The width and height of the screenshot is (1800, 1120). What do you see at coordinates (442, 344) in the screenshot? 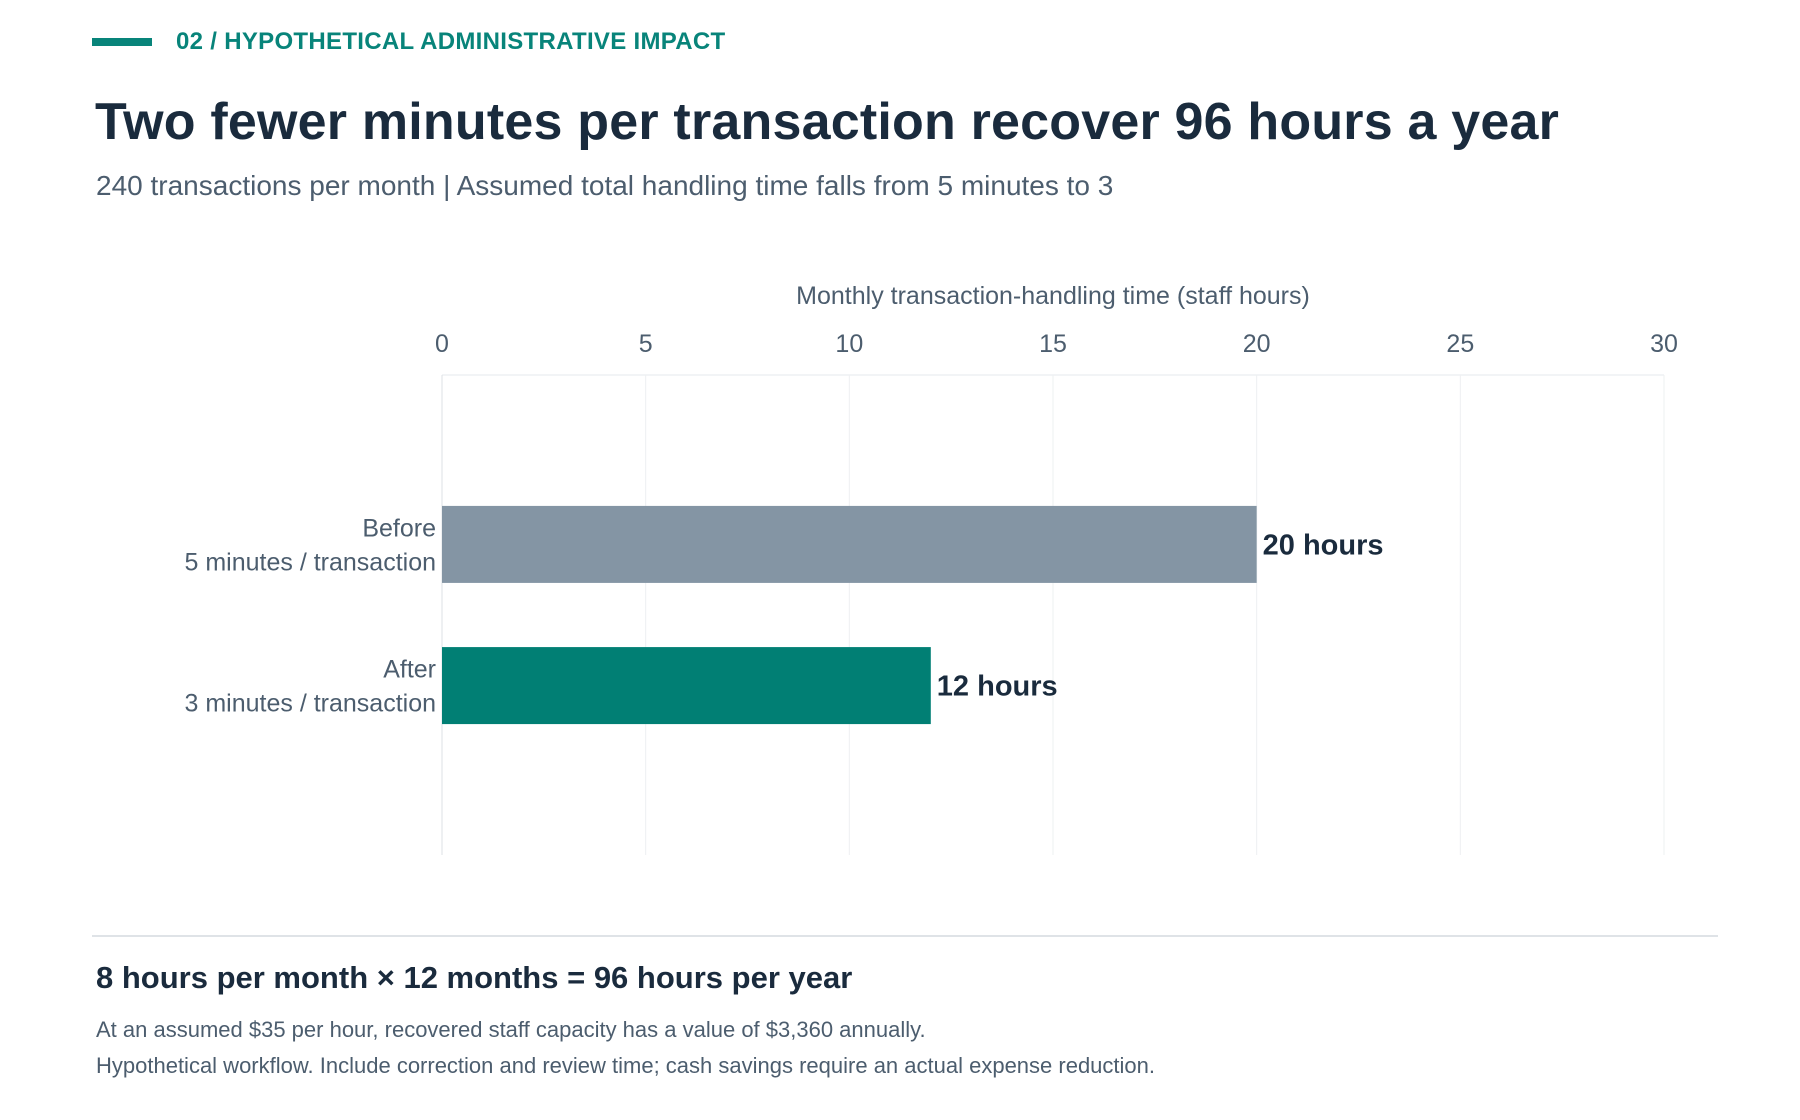
I see `x-tick-label: 0` at bounding box center [442, 344].